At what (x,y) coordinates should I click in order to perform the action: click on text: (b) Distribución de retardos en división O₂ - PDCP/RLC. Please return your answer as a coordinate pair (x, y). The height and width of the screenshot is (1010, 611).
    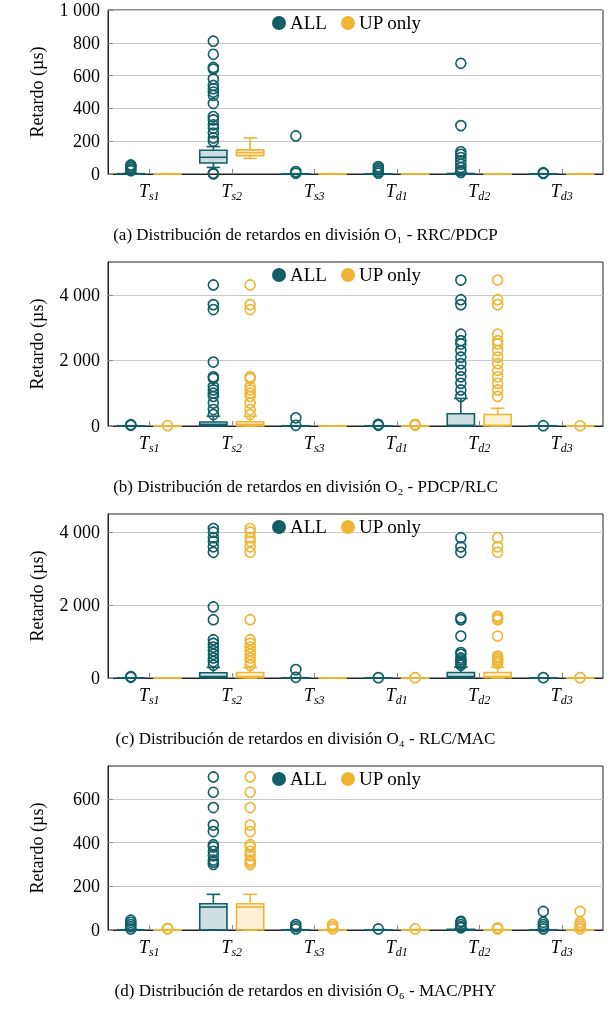
    Looking at the image, I should click on (305, 486).